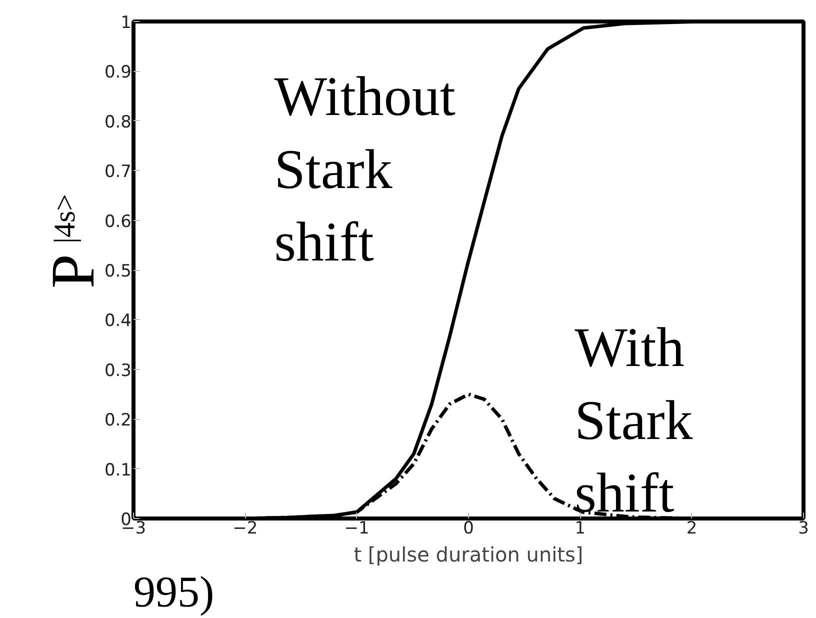  I want to click on x-tick-label: 0, so click(468, 528).